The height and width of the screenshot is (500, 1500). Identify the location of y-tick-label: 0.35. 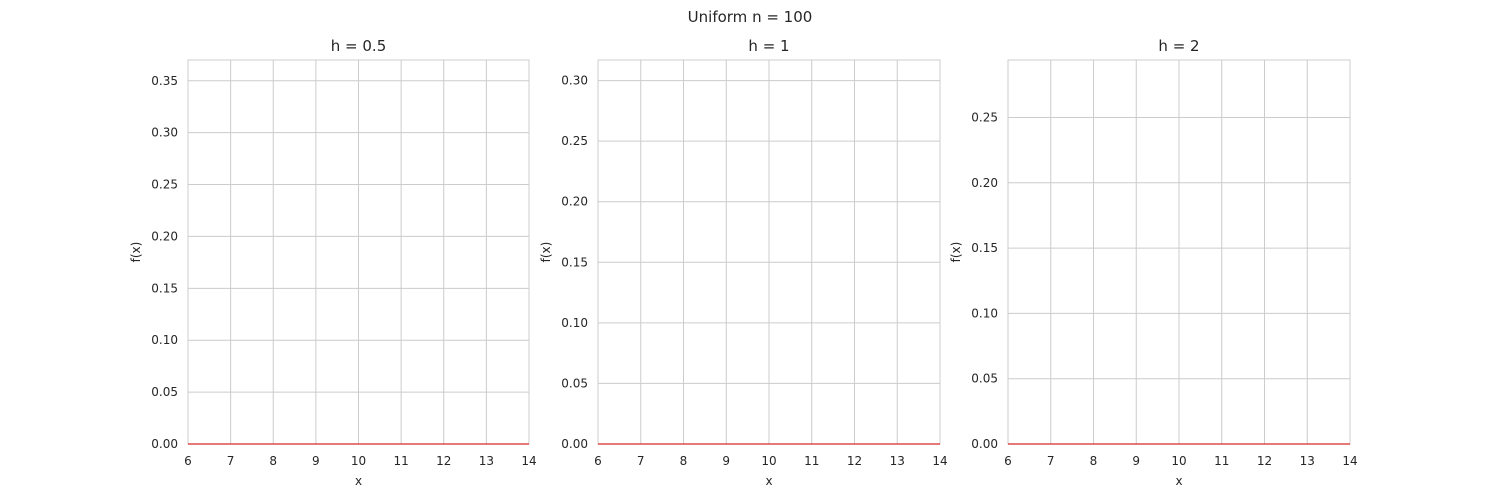
(164, 81).